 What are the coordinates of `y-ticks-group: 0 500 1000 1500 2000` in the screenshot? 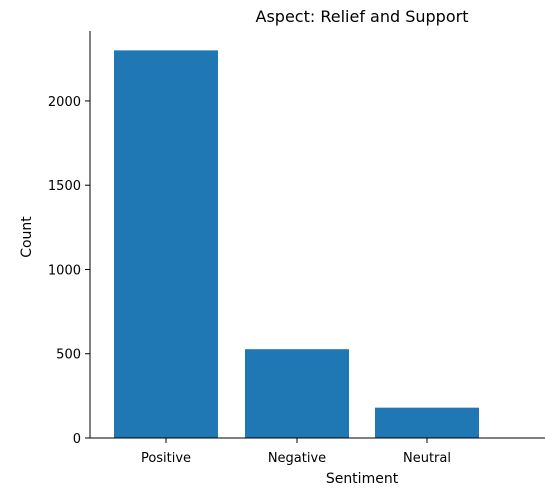 It's located at (69, 271).